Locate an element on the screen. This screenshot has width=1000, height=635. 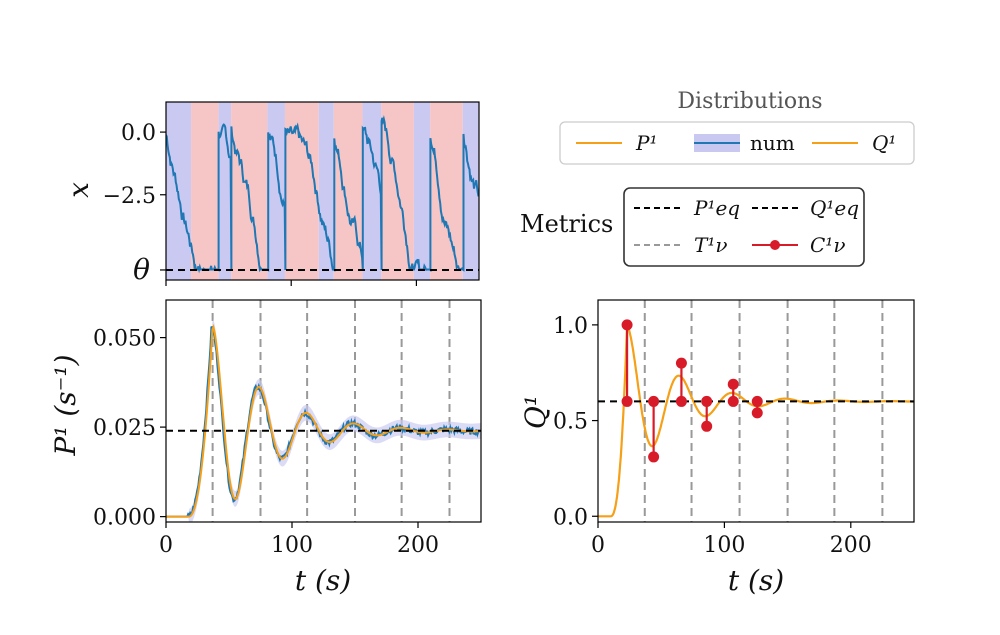
y-tick-label: −2.5 is located at coordinates (129, 196).